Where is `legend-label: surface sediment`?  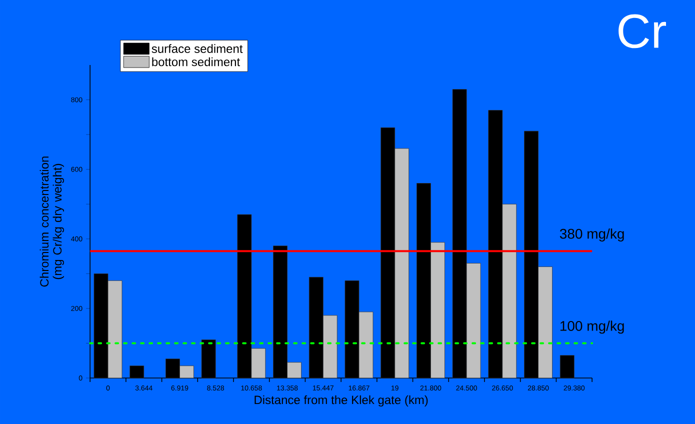 legend-label: surface sediment is located at coordinates (197, 48).